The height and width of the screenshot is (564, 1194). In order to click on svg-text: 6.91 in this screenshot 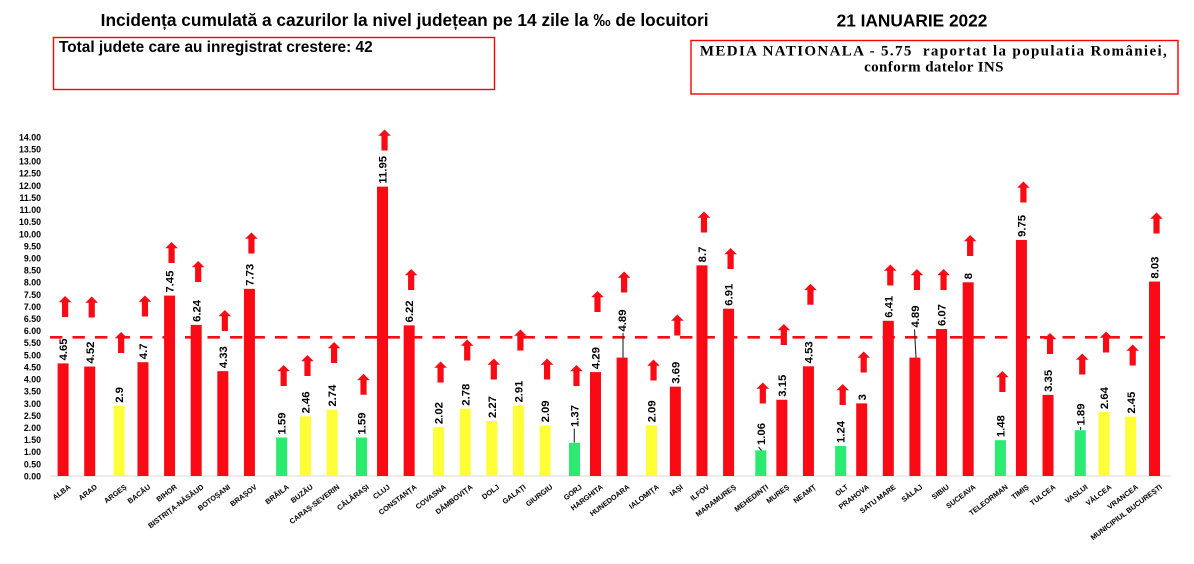, I will do `click(730, 295)`.